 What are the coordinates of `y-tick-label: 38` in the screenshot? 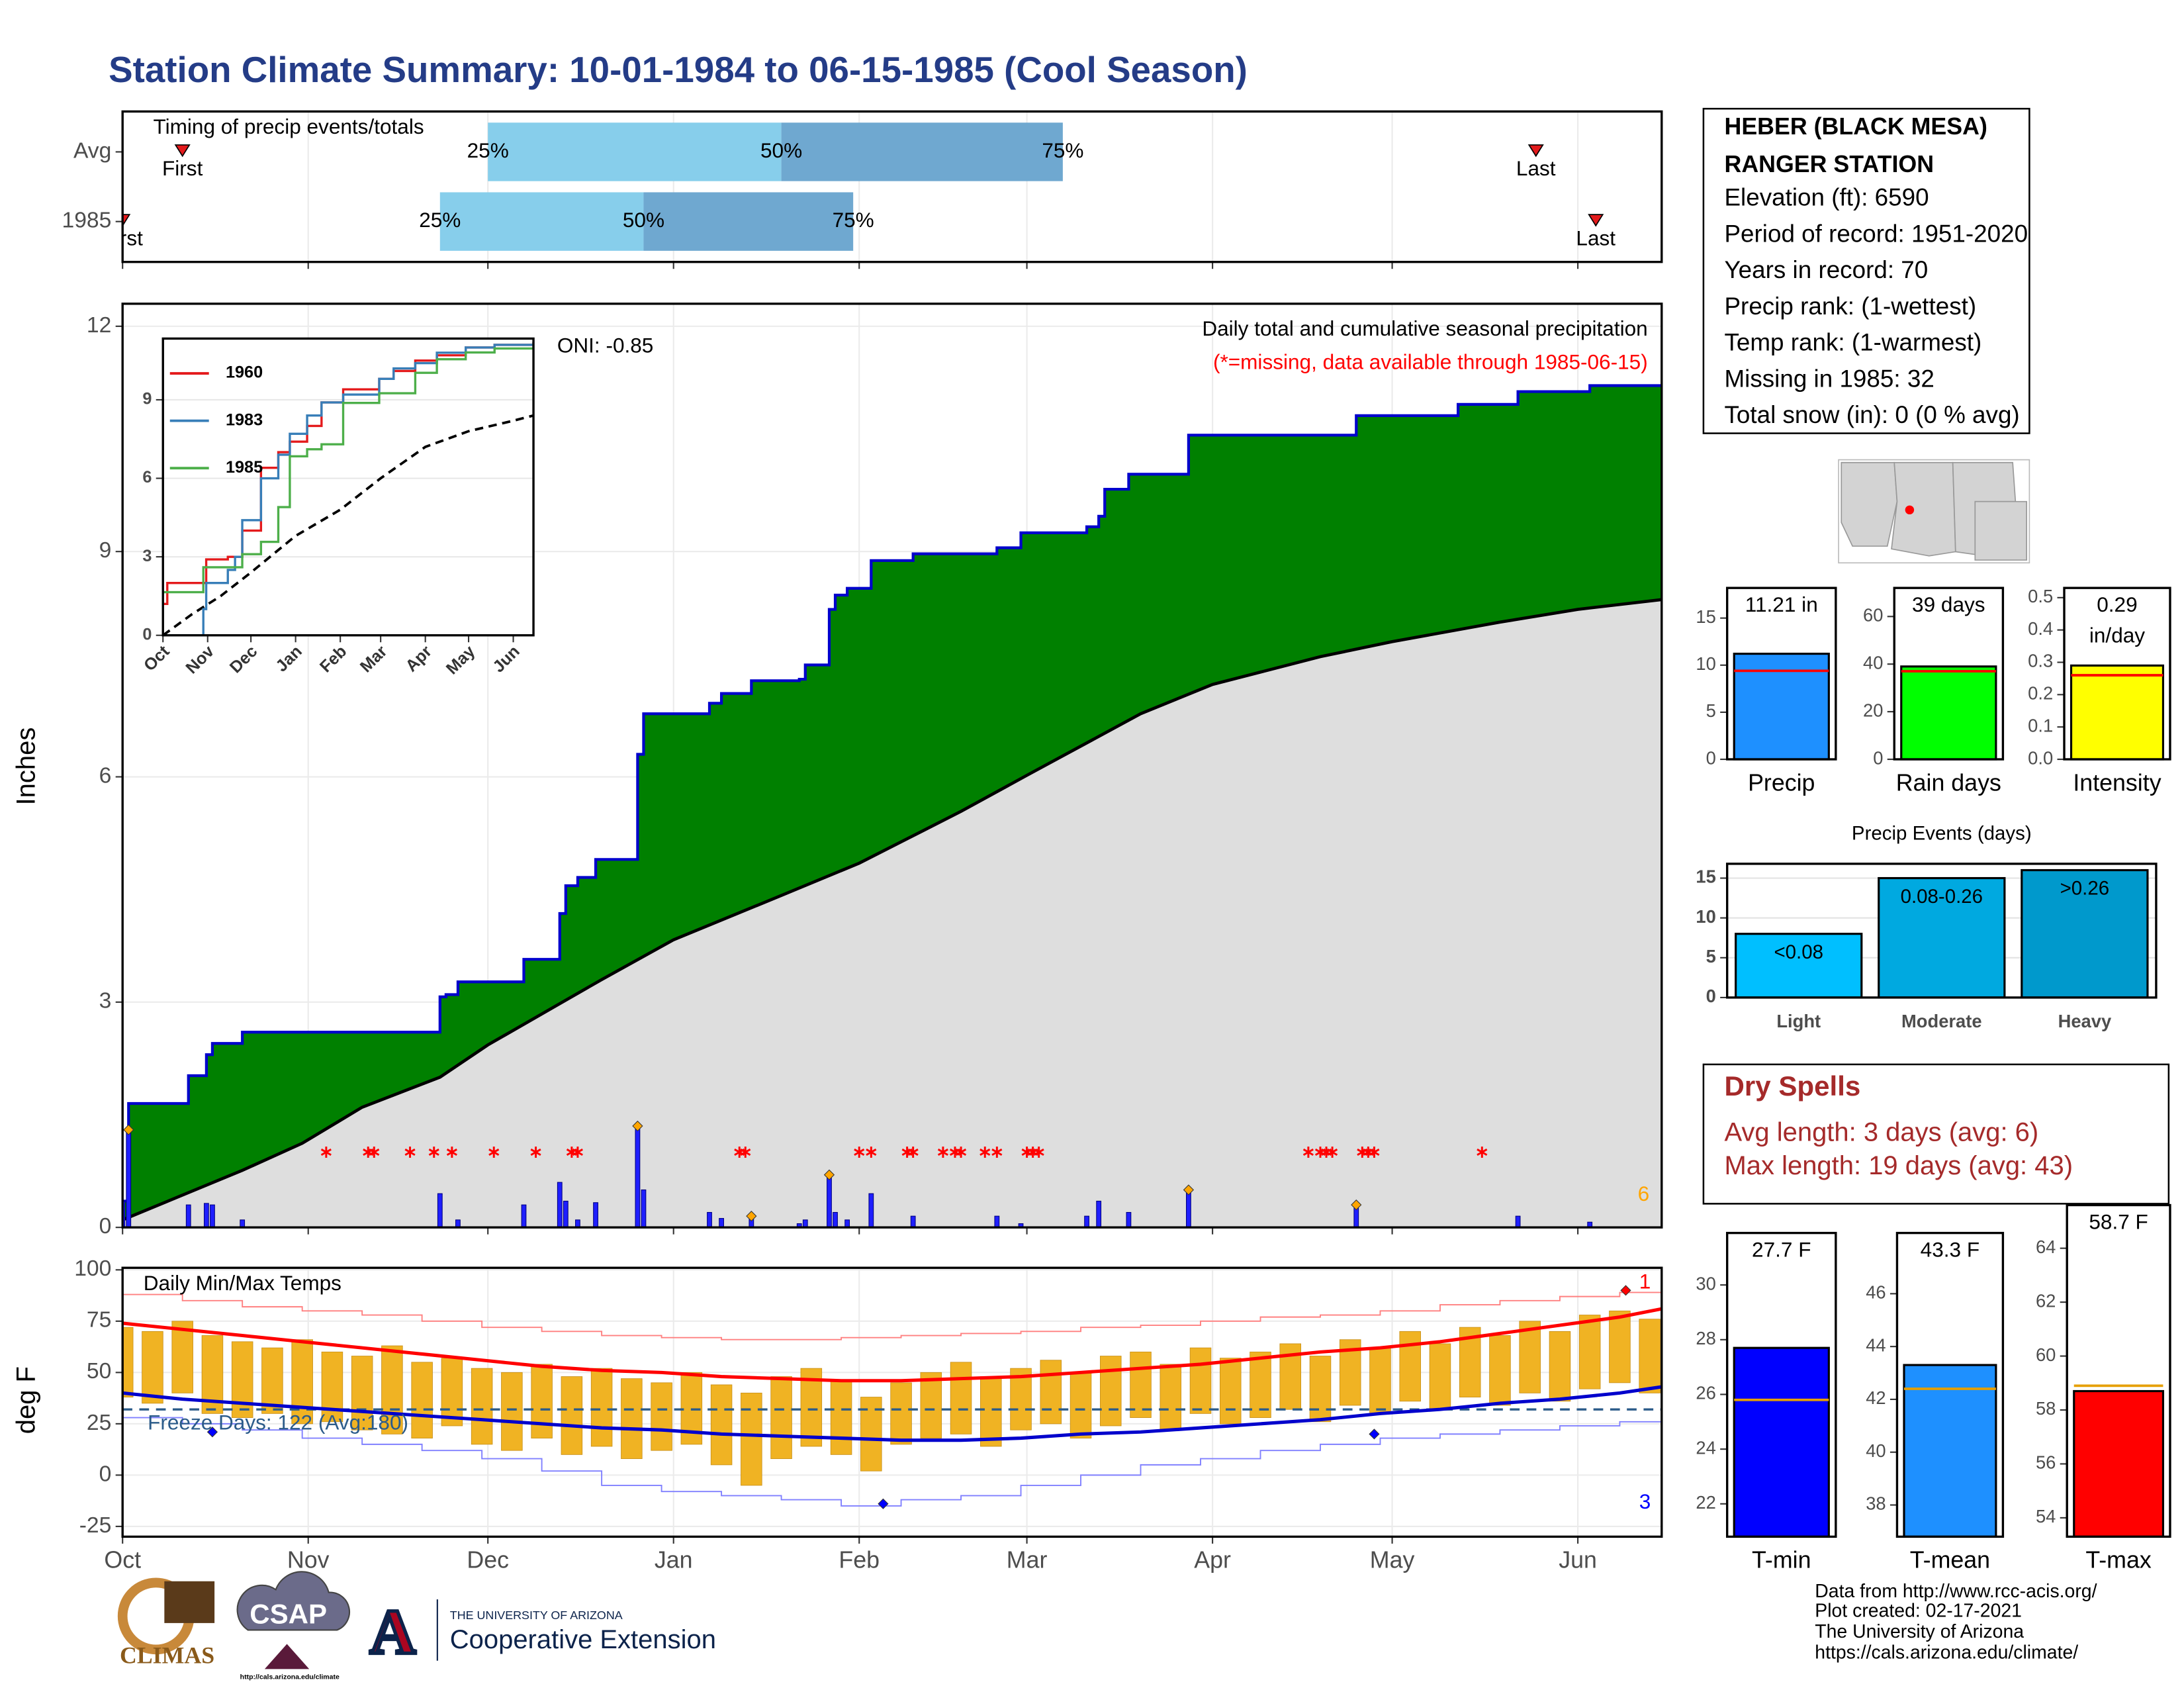 It's located at (1876, 1503).